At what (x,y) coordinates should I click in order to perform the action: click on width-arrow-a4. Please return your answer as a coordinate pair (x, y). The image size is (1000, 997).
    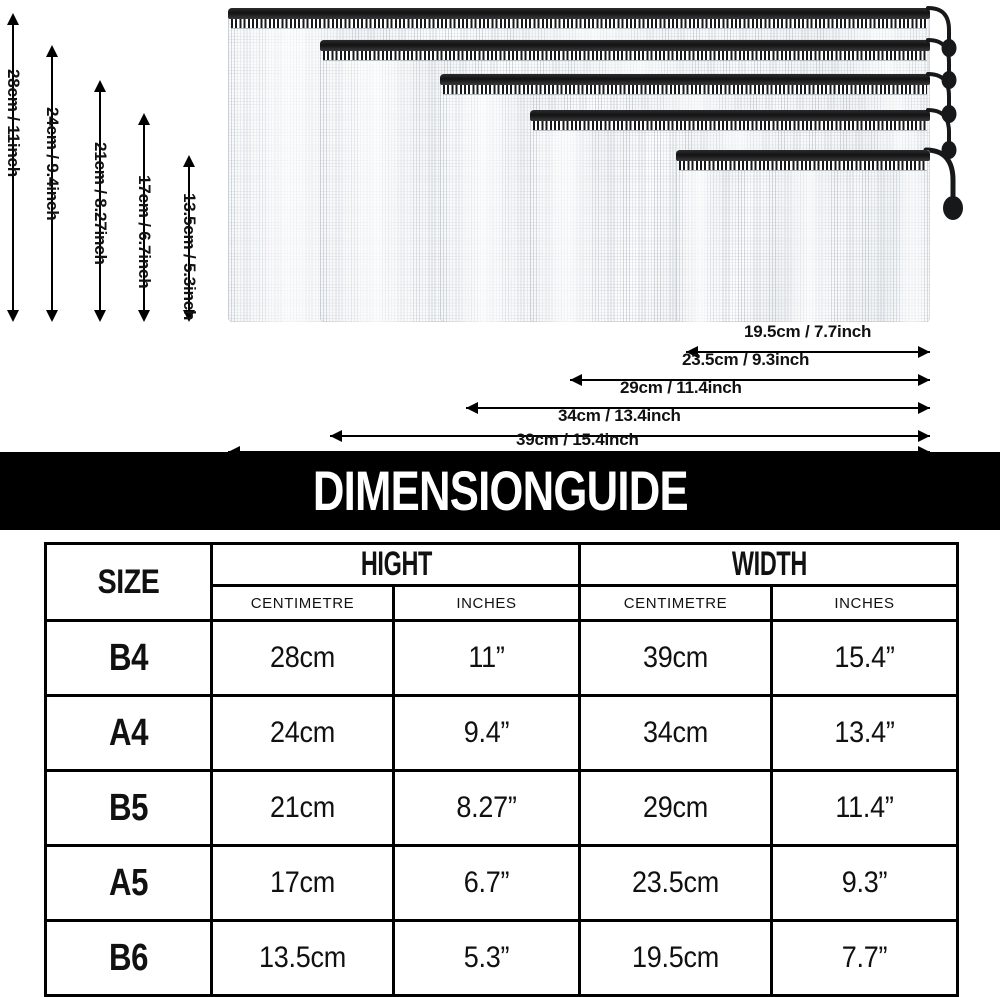
    Looking at the image, I should click on (630, 436).